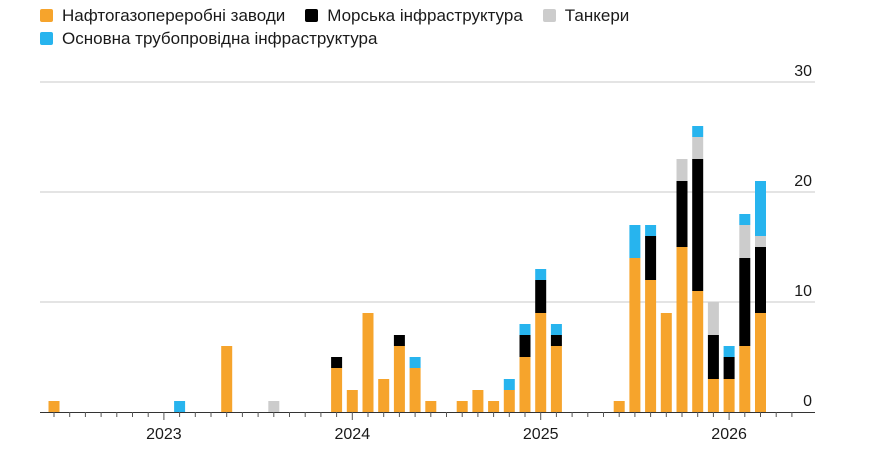  What do you see at coordinates (450, 38) in the screenshot?
I see `legend-row-2: Основна трубопровідна інфраструктура` at bounding box center [450, 38].